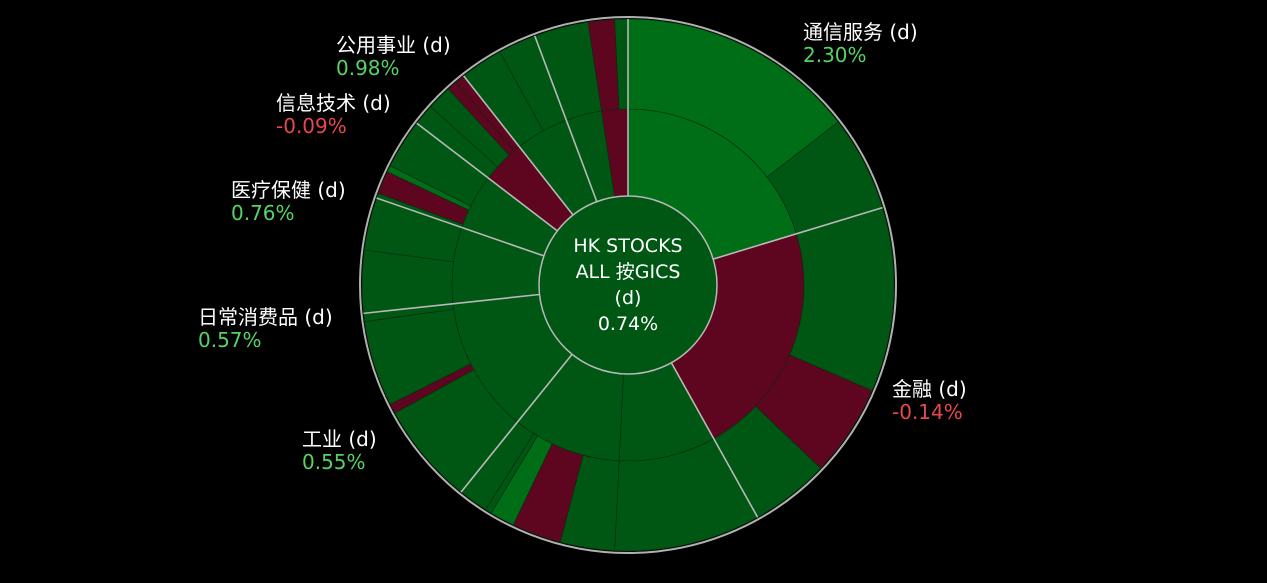 This screenshot has height=583, width=1267. What do you see at coordinates (263, 213) in the screenshot?
I see `label-health-care-change: 0.76%` at bounding box center [263, 213].